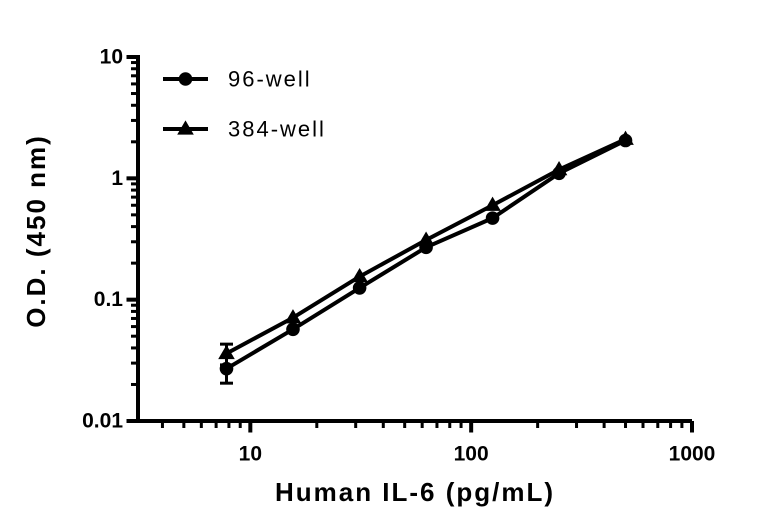 This screenshot has height=532, width=768. What do you see at coordinates (471, 454) in the screenshot?
I see `x-tick-label-100: 100` at bounding box center [471, 454].